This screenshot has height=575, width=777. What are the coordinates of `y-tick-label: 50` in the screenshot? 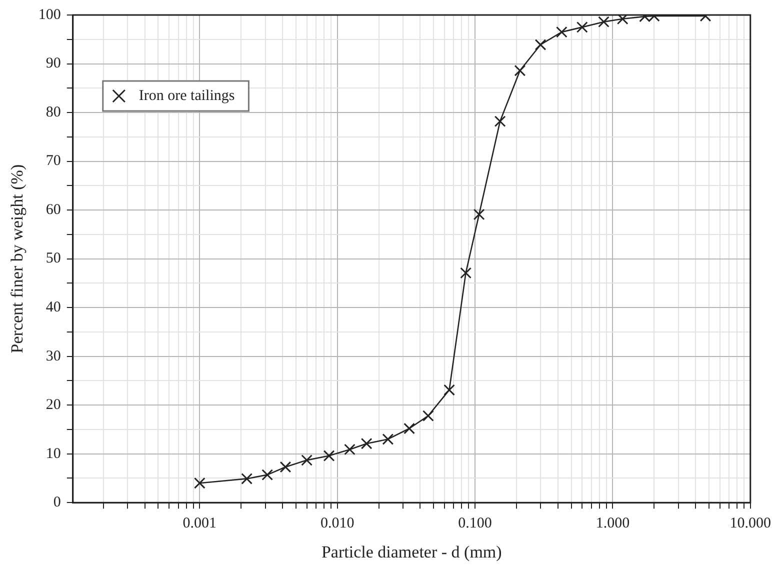 It's located at (53, 258).